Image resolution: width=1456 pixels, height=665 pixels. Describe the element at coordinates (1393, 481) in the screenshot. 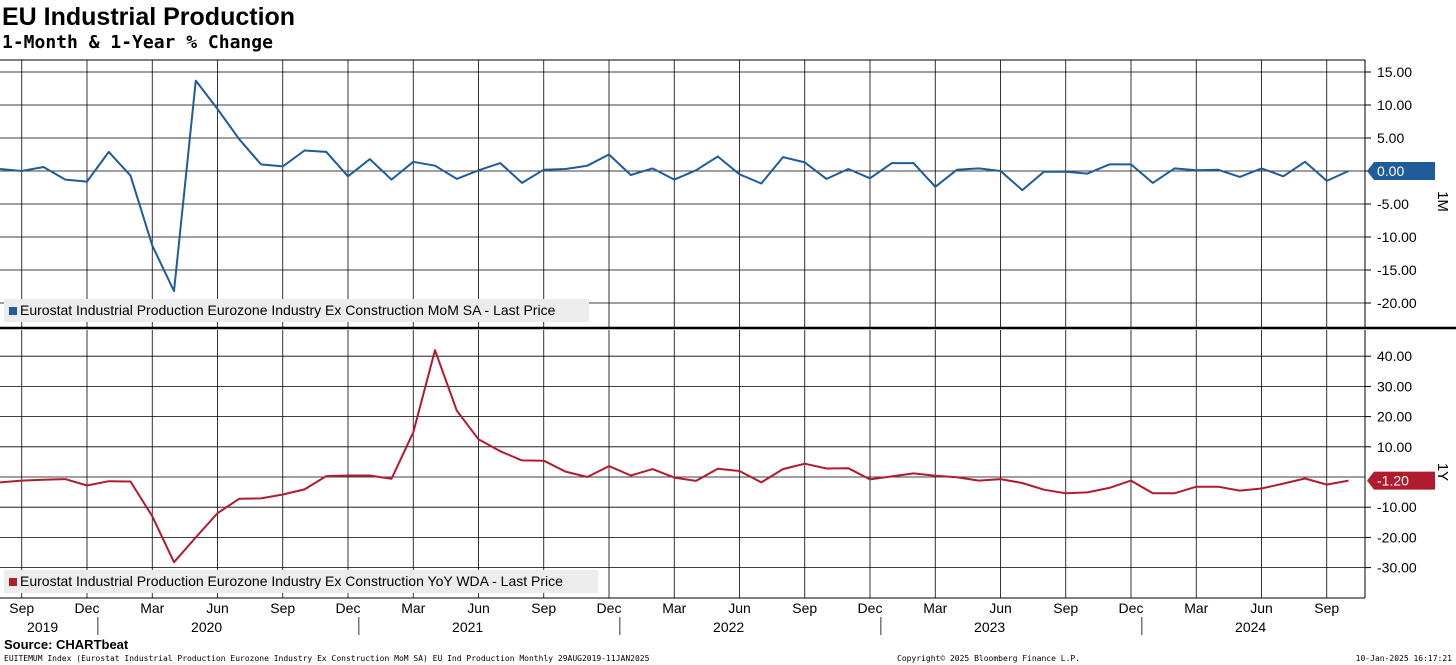

I see `last-value-label: -1.20` at that location.